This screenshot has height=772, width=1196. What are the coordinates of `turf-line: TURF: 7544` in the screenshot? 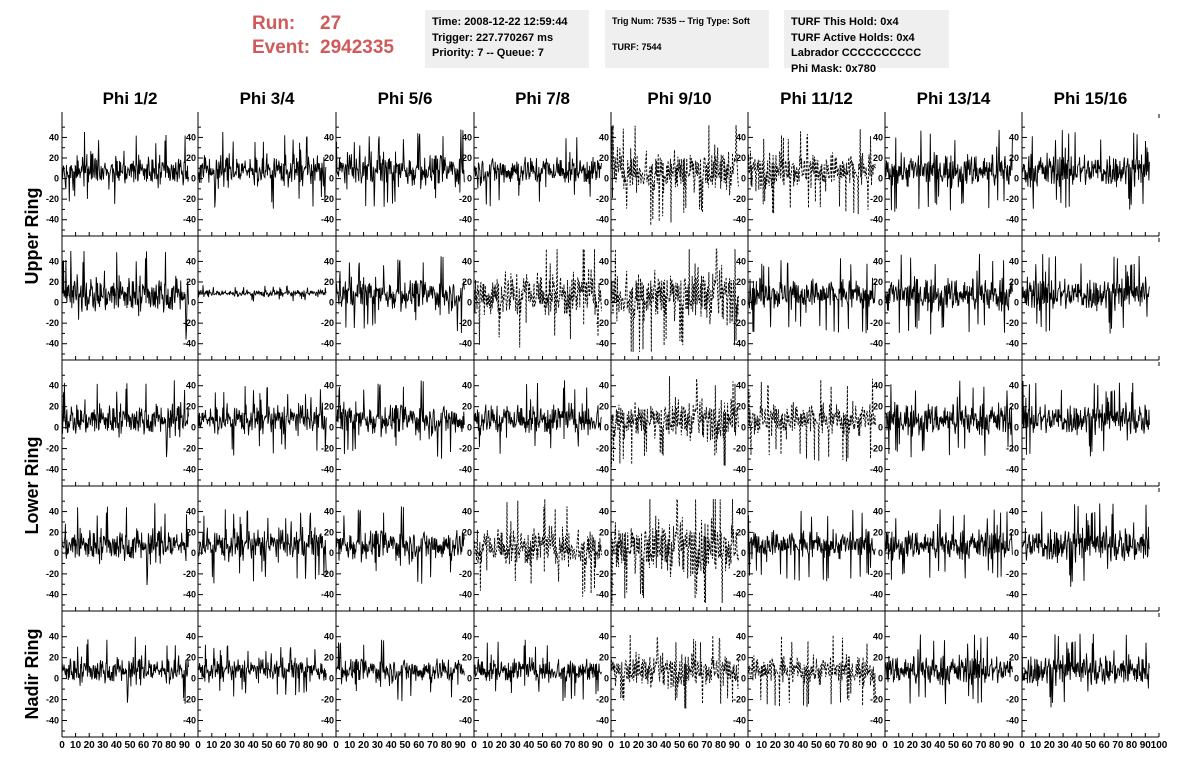 It's located at (637, 47).